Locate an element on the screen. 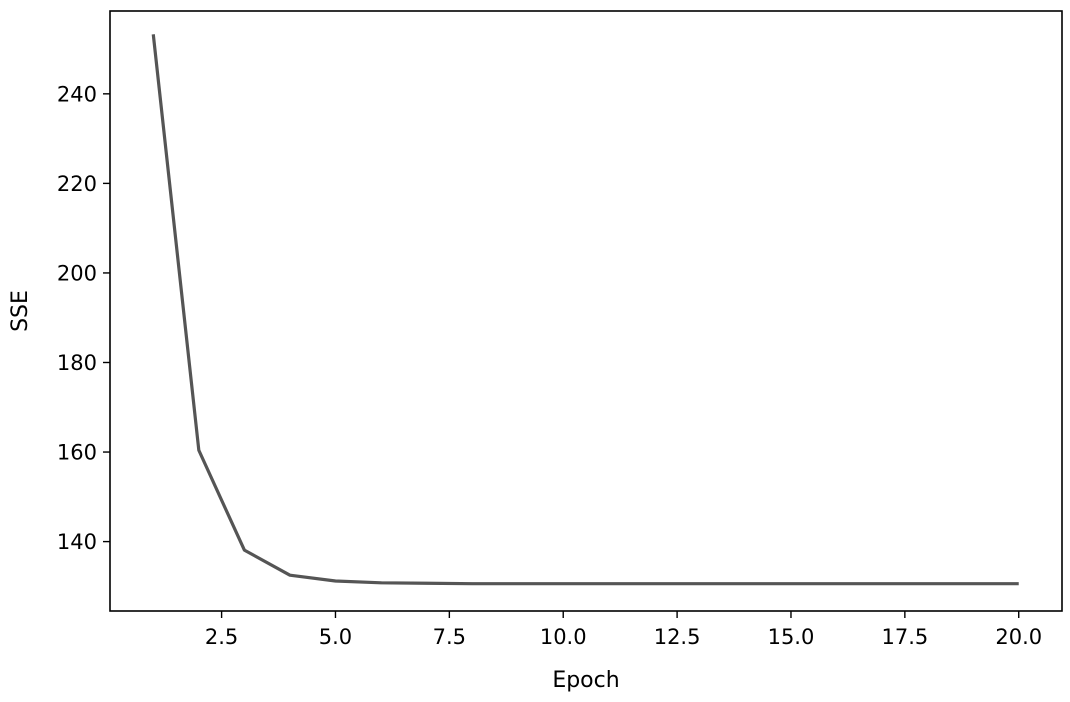 The image size is (1070, 702). x-tick-label: 17.5 is located at coordinates (904, 637).